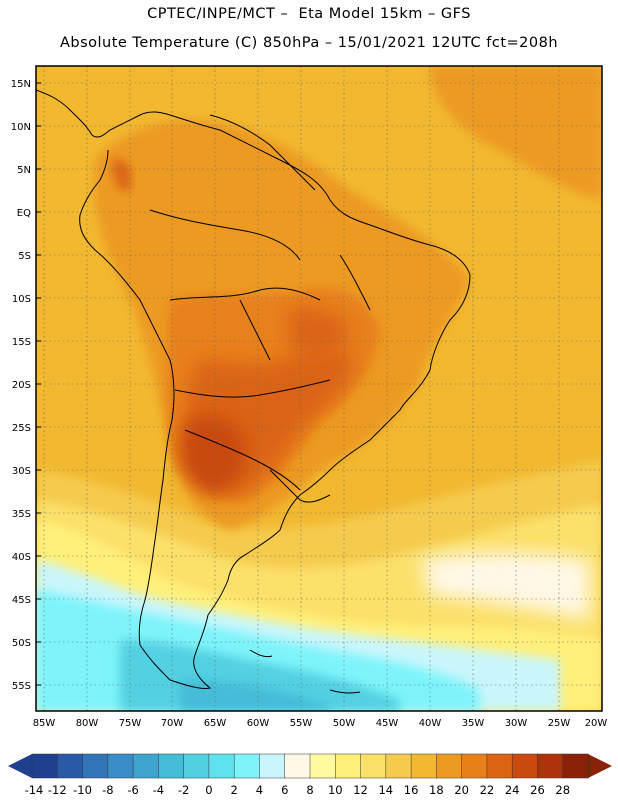 The height and width of the screenshot is (800, 618). Describe the element at coordinates (600, 766) in the screenshot. I see `colorbar-max-arrow` at that location.